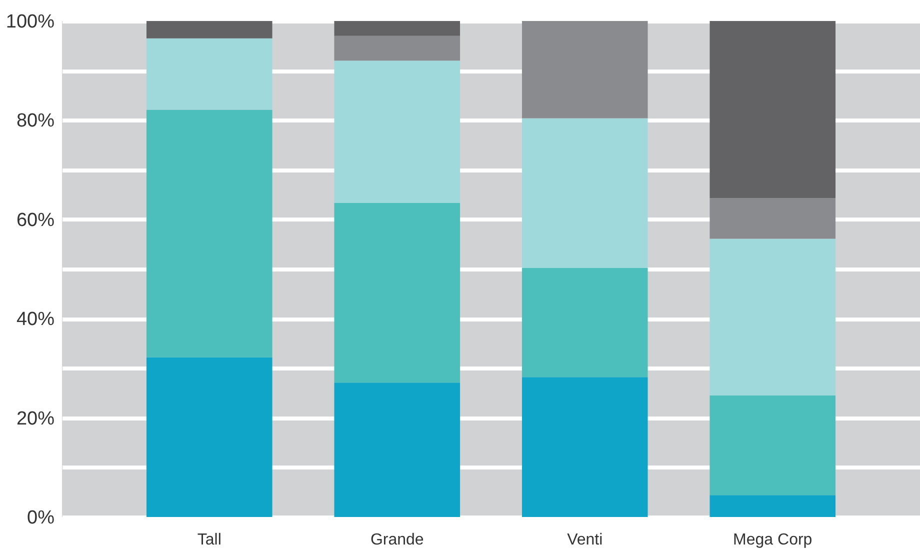 This screenshot has height=559, width=920. Describe the element at coordinates (397, 540) in the screenshot. I see `x-tick-label: Grande` at that location.